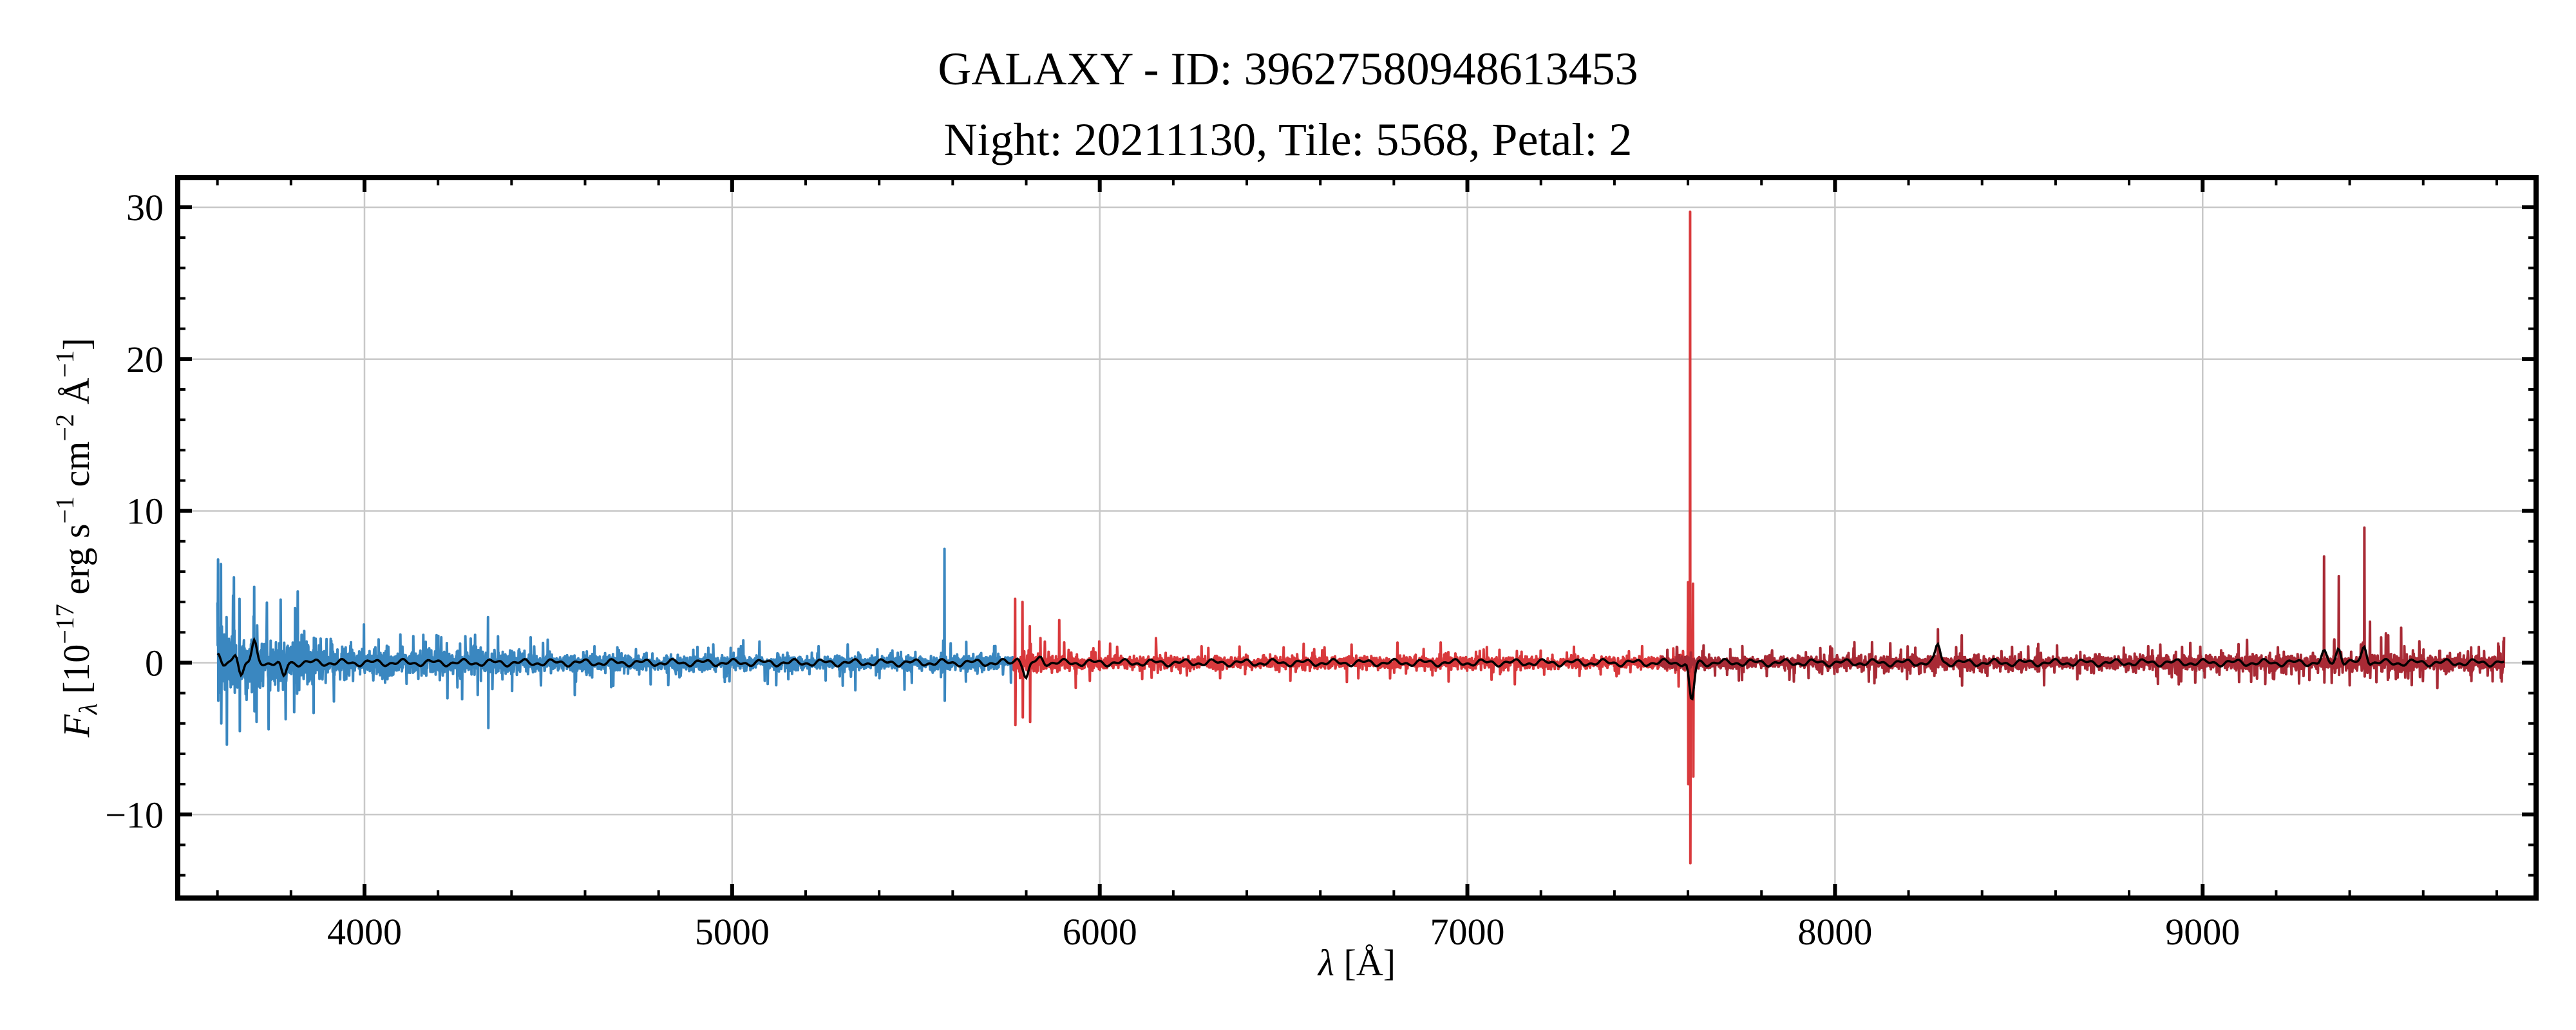  I want to click on y-tick-label: 30, so click(145, 208).